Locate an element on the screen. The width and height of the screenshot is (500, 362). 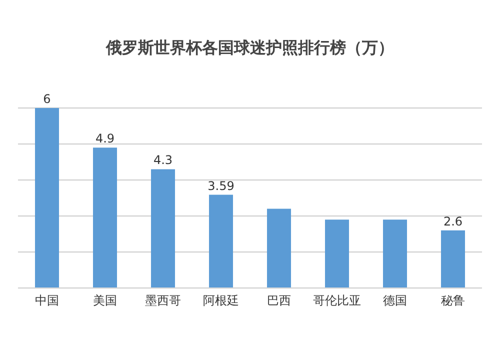
x-tick-label: 秘鲁 is located at coordinates (453, 301).